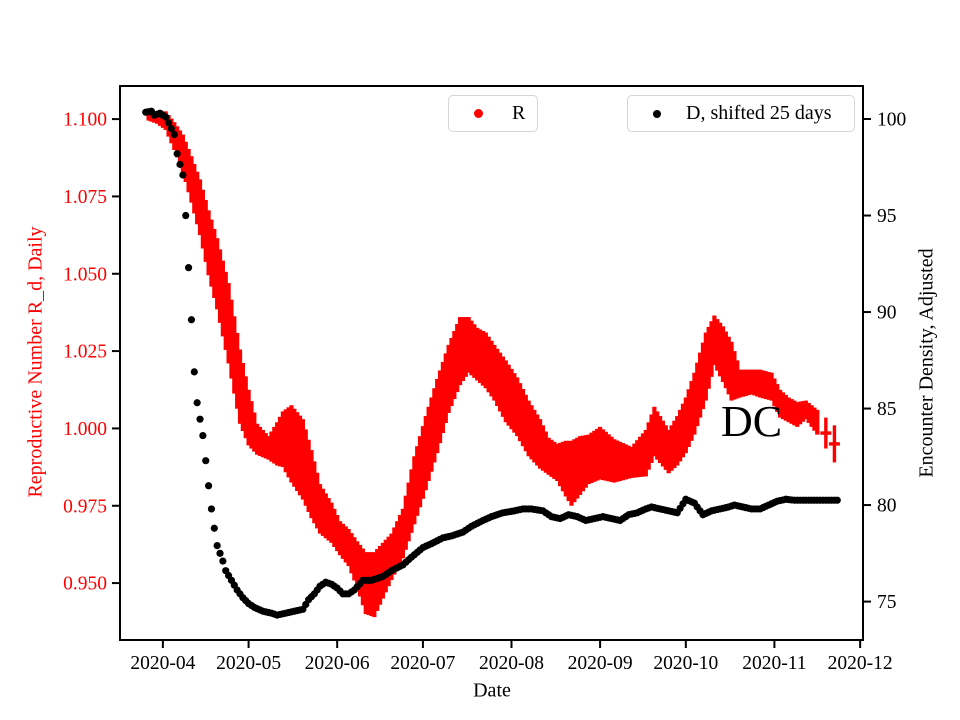 The image size is (960, 720). I want to click on x-tick-label: 2020-05, so click(248, 663).